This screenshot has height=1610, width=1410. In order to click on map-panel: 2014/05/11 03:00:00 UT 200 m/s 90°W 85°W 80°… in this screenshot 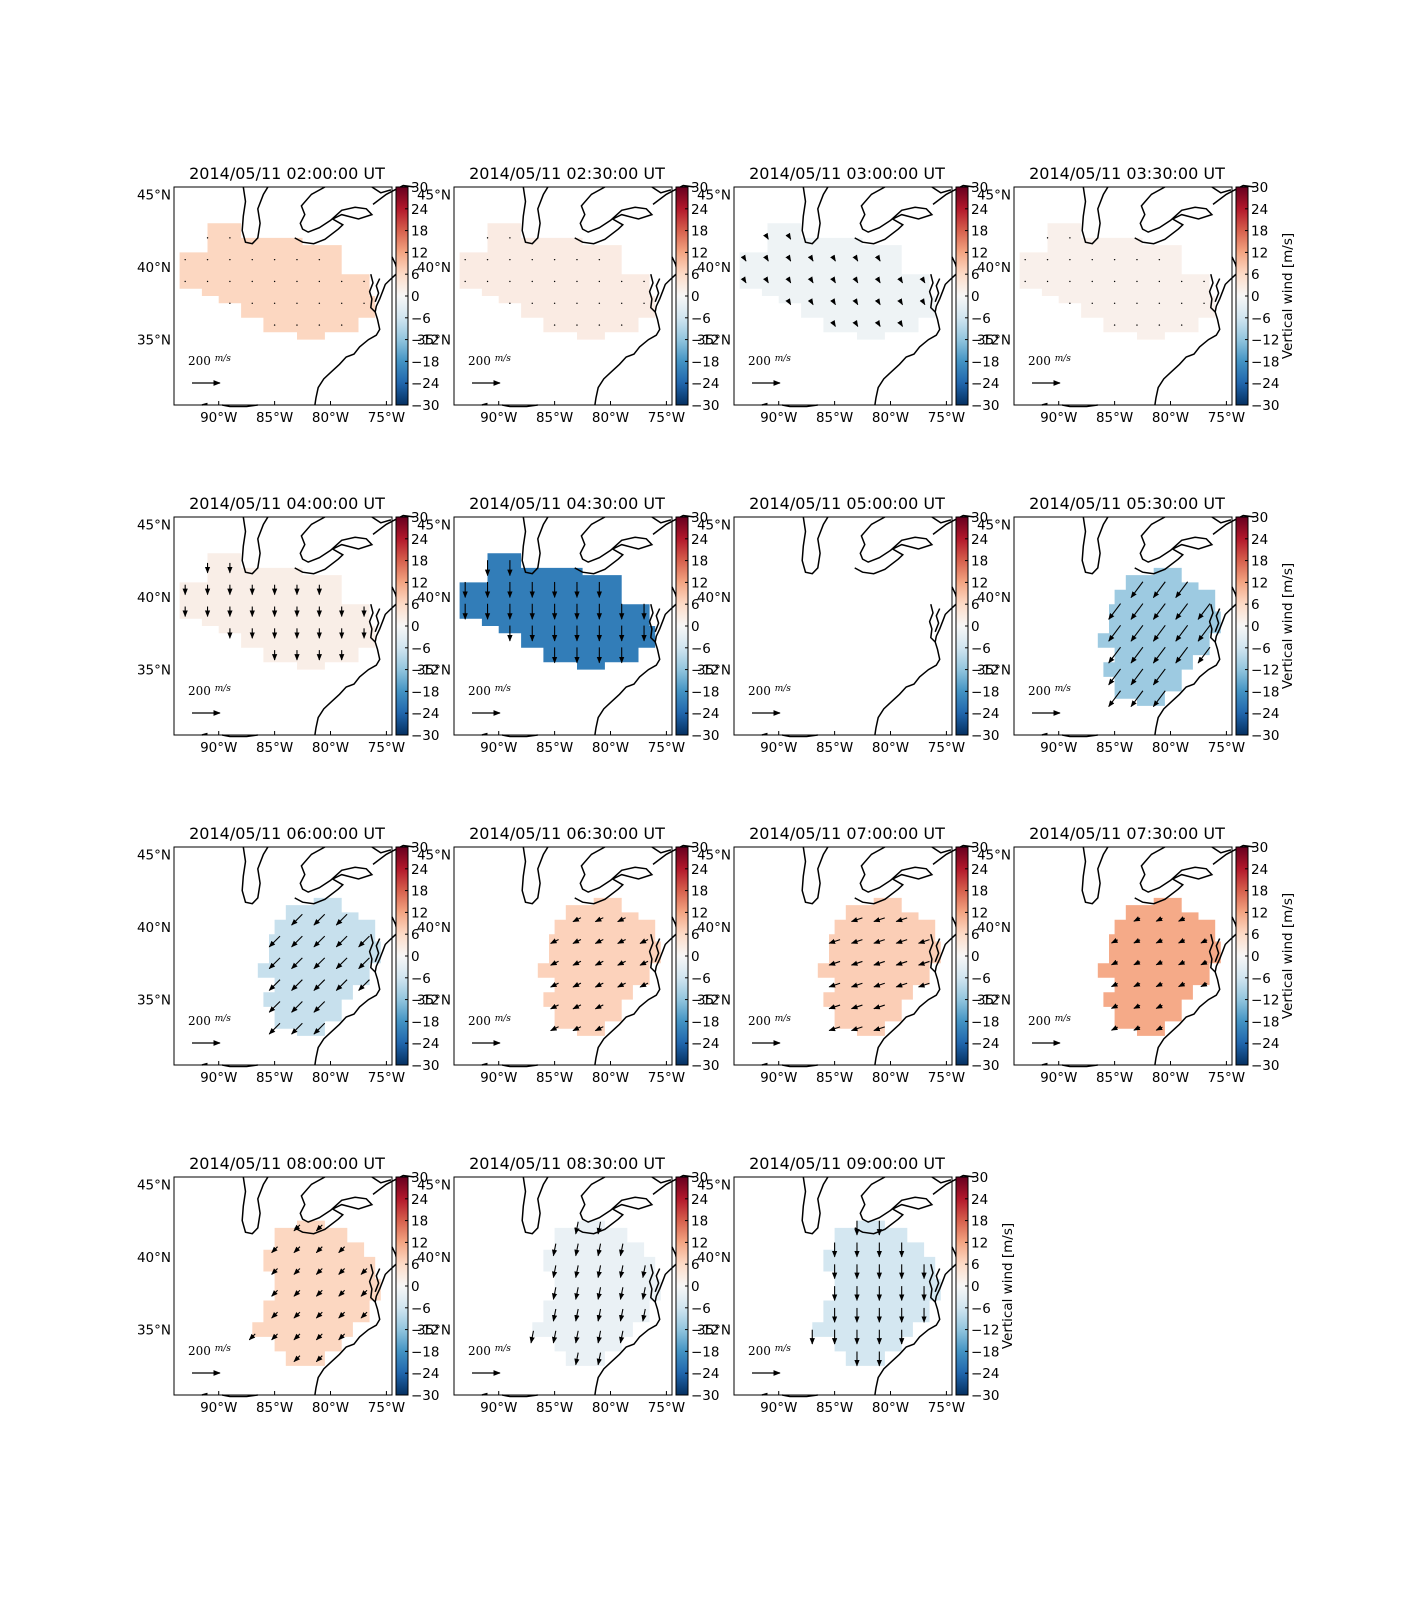, I will do `click(848, 295)`.